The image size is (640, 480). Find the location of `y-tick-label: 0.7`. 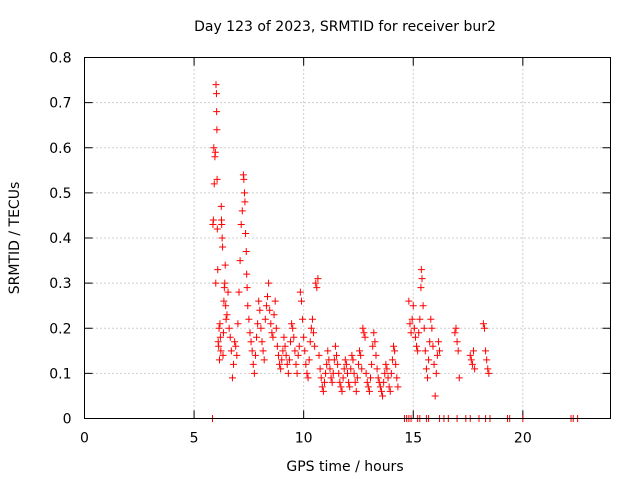

y-tick-label: 0.7 is located at coordinates (60, 104).